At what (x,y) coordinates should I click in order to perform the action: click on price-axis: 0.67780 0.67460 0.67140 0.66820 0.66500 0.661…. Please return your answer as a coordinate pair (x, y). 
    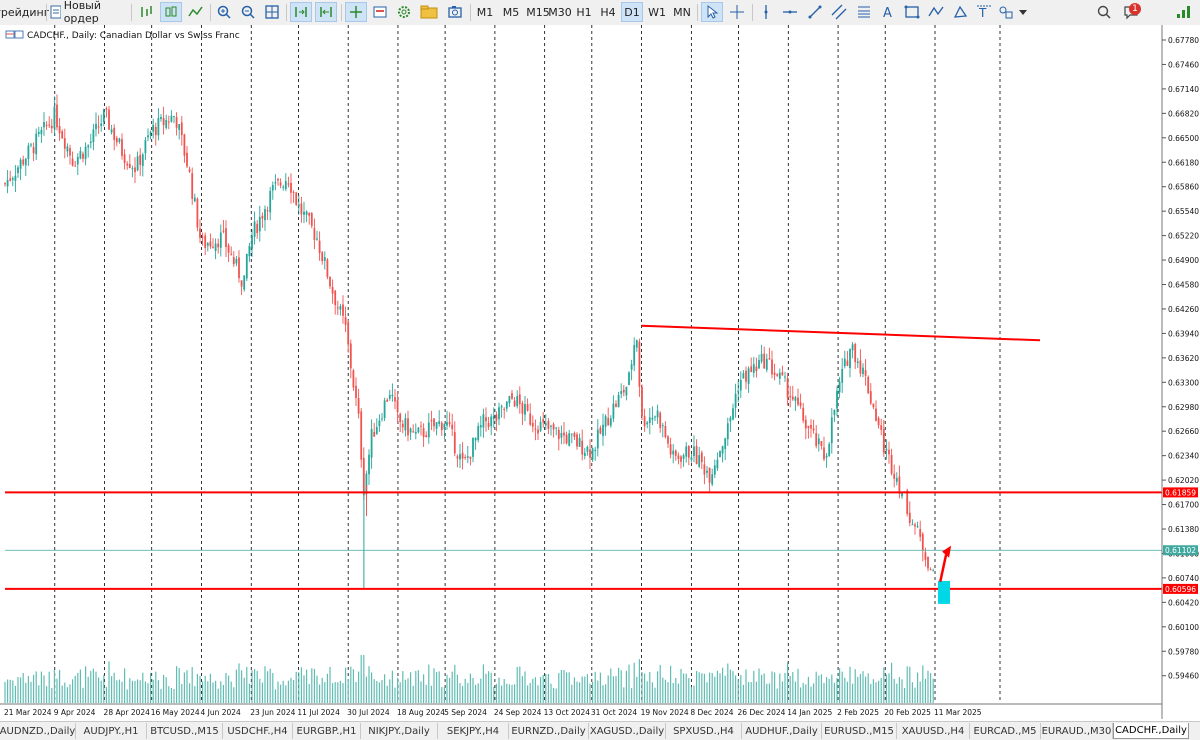
    Looking at the image, I should click on (1180, 372).